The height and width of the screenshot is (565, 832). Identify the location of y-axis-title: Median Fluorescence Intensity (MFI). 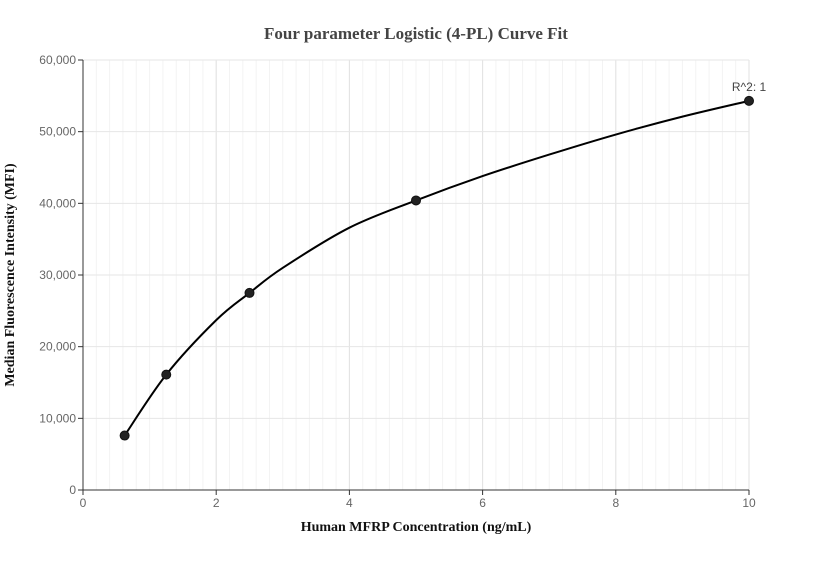
(10, 275).